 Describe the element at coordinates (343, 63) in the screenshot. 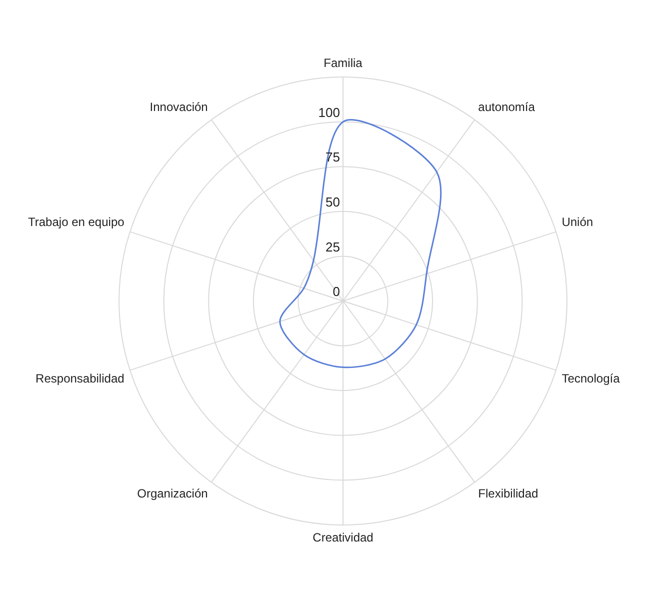

I see `spoke-label: Familia` at that location.